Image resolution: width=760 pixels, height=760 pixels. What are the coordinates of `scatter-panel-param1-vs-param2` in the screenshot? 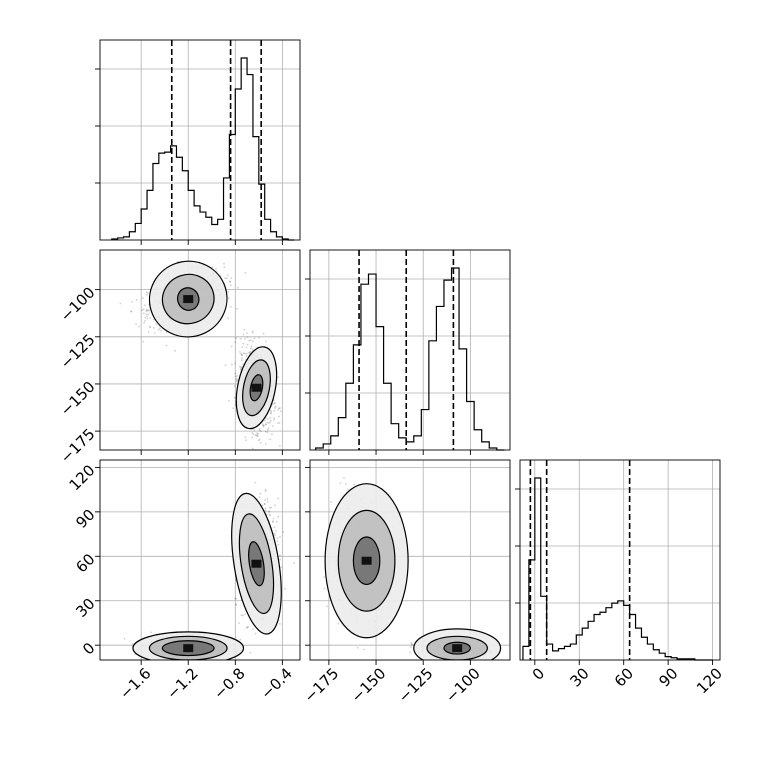 It's located at (198, 352).